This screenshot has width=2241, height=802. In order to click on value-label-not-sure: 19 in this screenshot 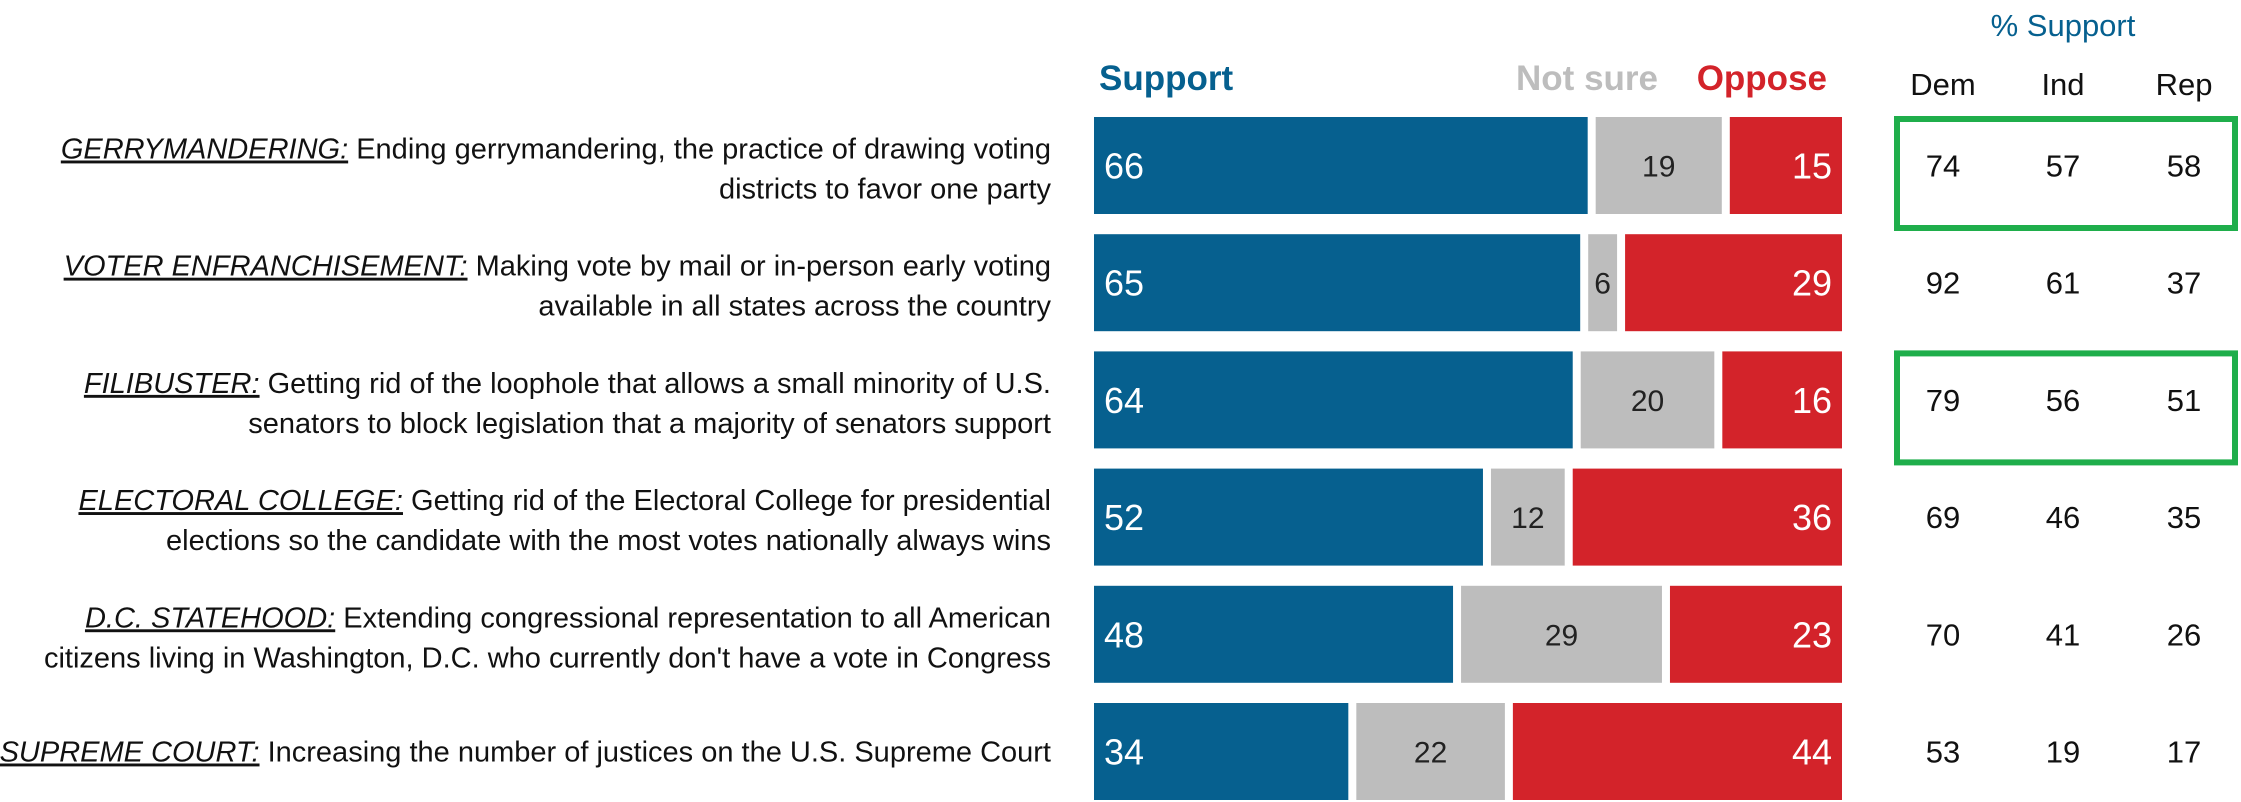, I will do `click(1658, 167)`.